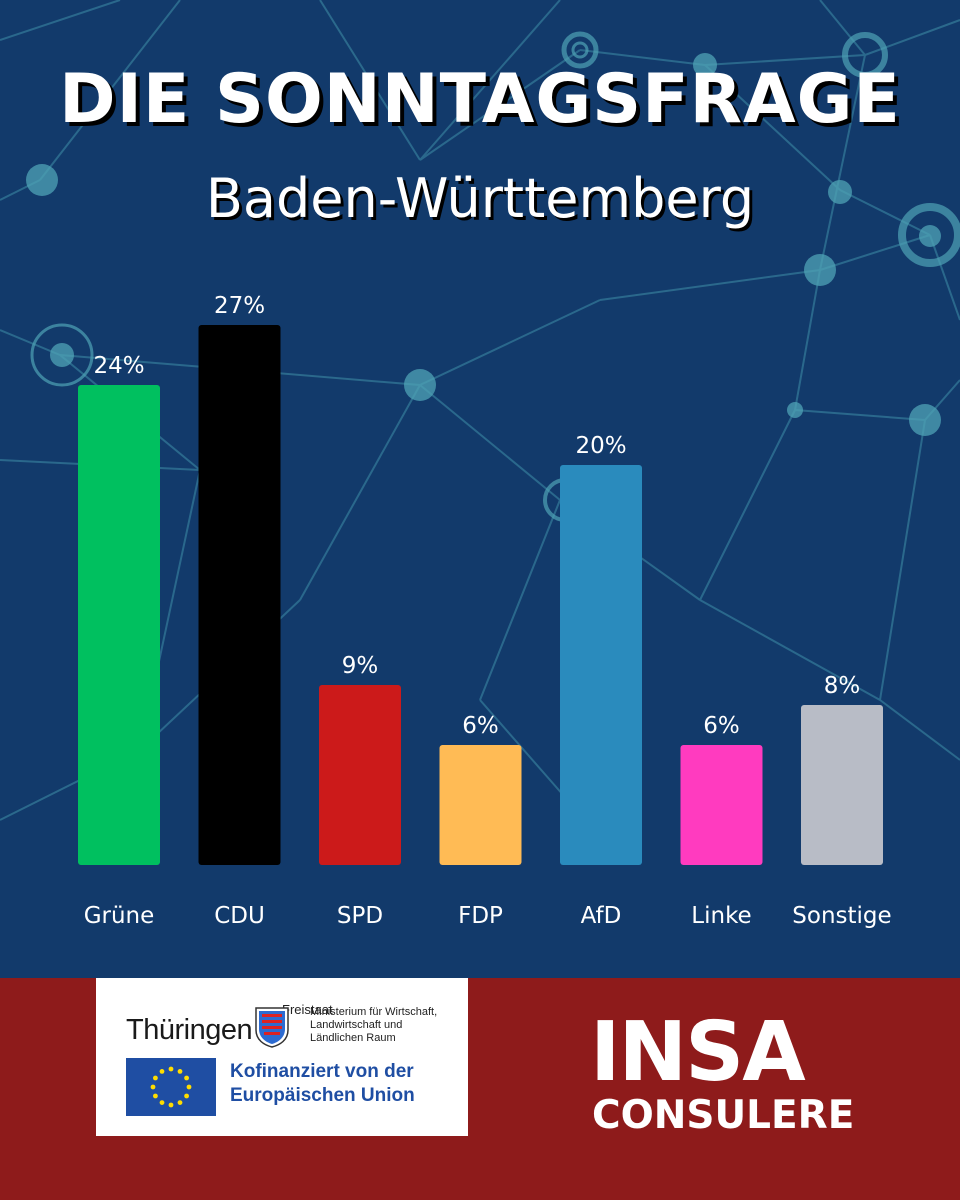 Image resolution: width=960 pixels, height=1200 pixels. Describe the element at coordinates (118, 366) in the screenshot. I see `bar-value-label-0: 24%` at that location.